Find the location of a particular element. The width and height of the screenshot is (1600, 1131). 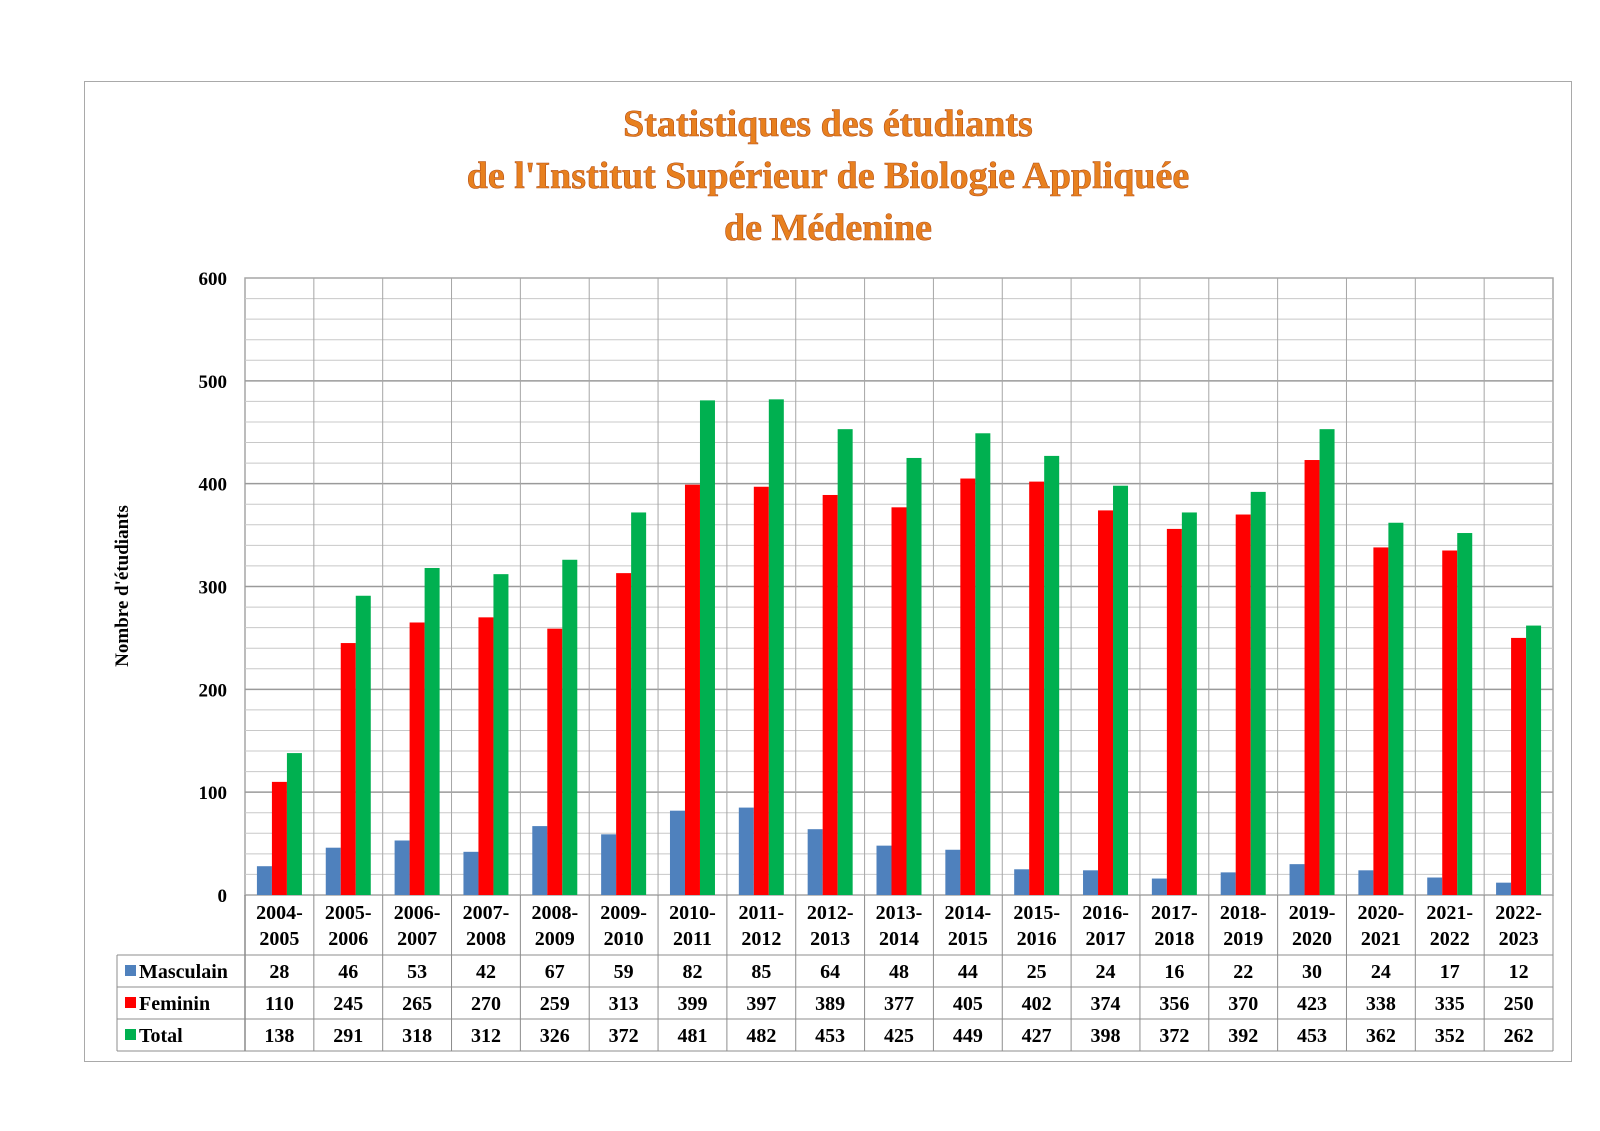

category-label: 2014- is located at coordinates (968, 913).